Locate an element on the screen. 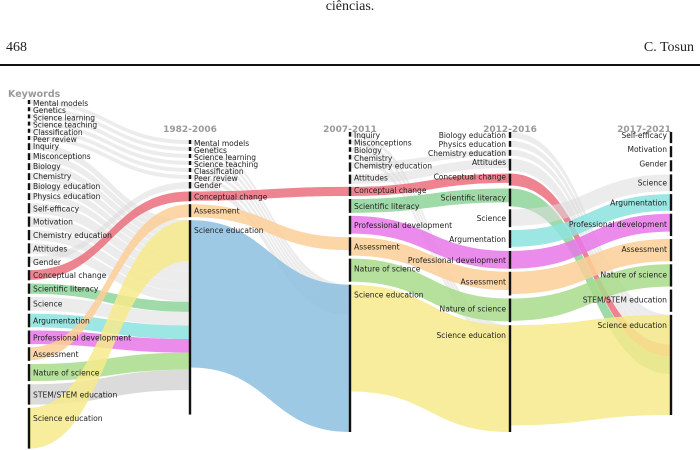 The height and width of the screenshot is (450, 700). flow-2-attitudes-to-attitudes is located at coordinates (430, 171).